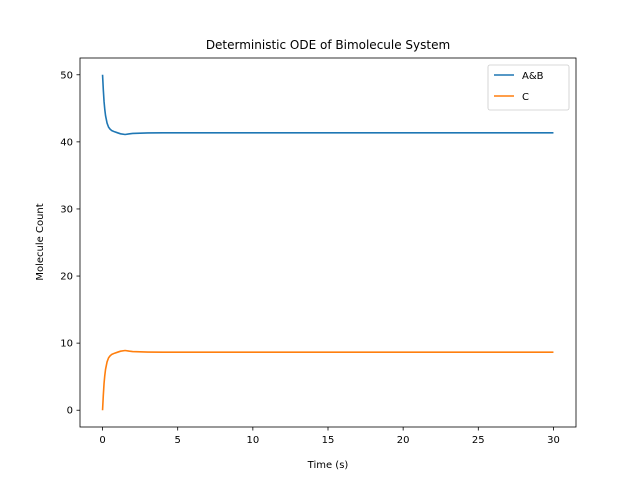 The height and width of the screenshot is (480, 640). What do you see at coordinates (478, 440) in the screenshot?
I see `x-tick-label: 25` at bounding box center [478, 440].